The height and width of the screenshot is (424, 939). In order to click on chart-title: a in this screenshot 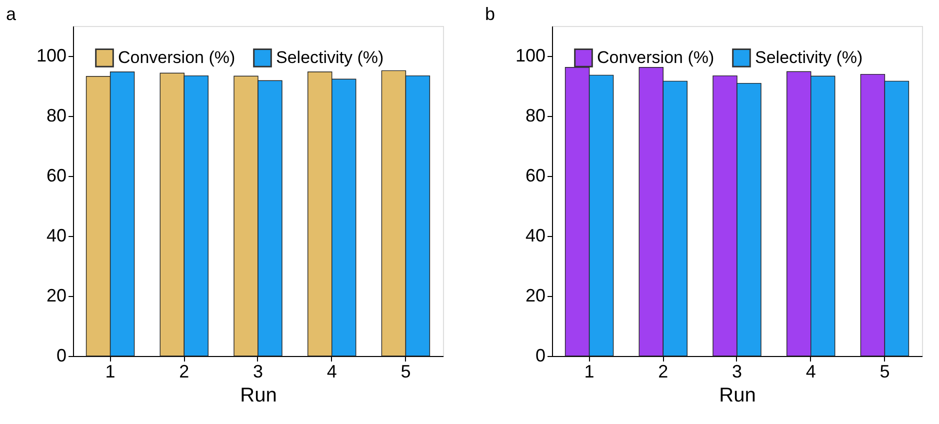, I will do `click(11, 14)`.